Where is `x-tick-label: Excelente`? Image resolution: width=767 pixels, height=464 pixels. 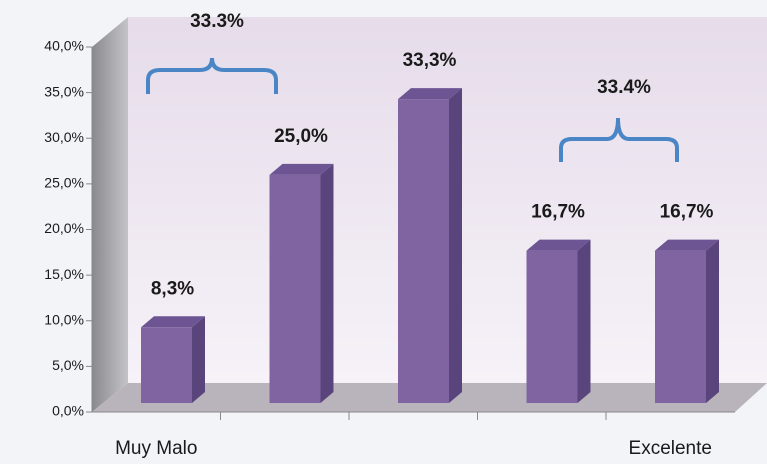 x-tick-label: Excelente is located at coordinates (670, 448).